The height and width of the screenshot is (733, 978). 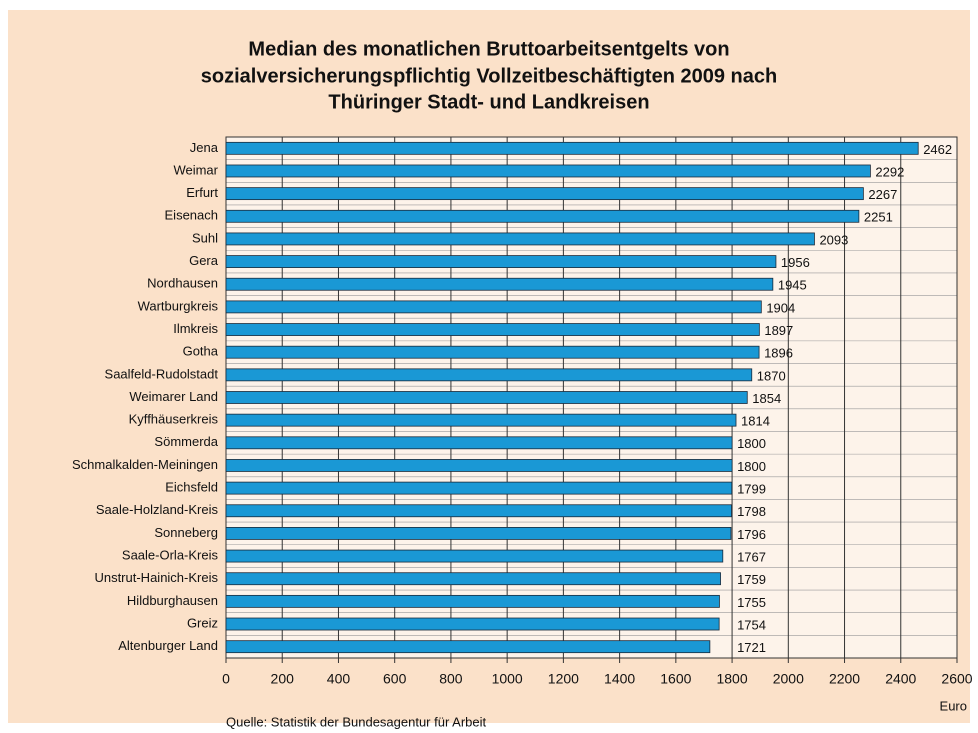 I want to click on y-tick-label: Weimar, so click(x=195, y=169).